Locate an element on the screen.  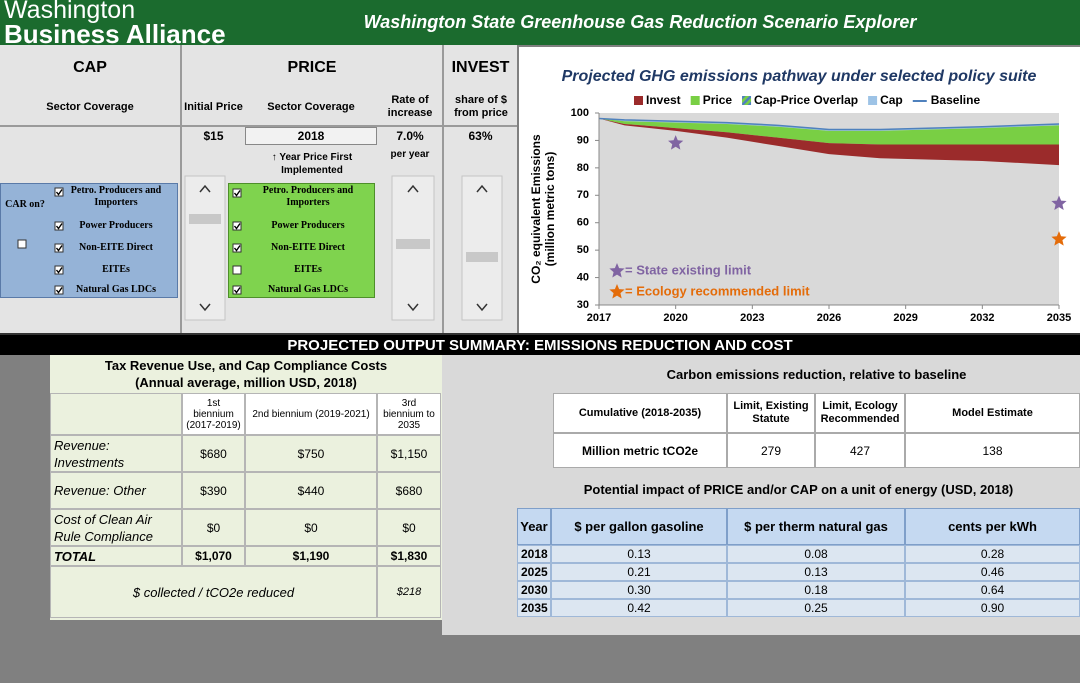
tax-cell: $1,830 is located at coordinates (409, 556).